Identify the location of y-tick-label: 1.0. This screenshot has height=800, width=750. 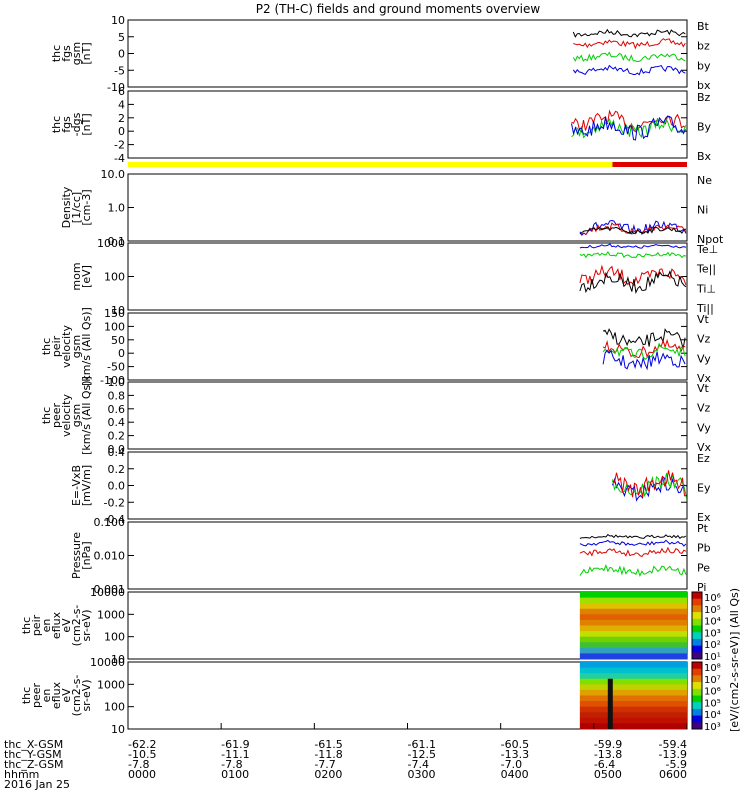
(117, 208).